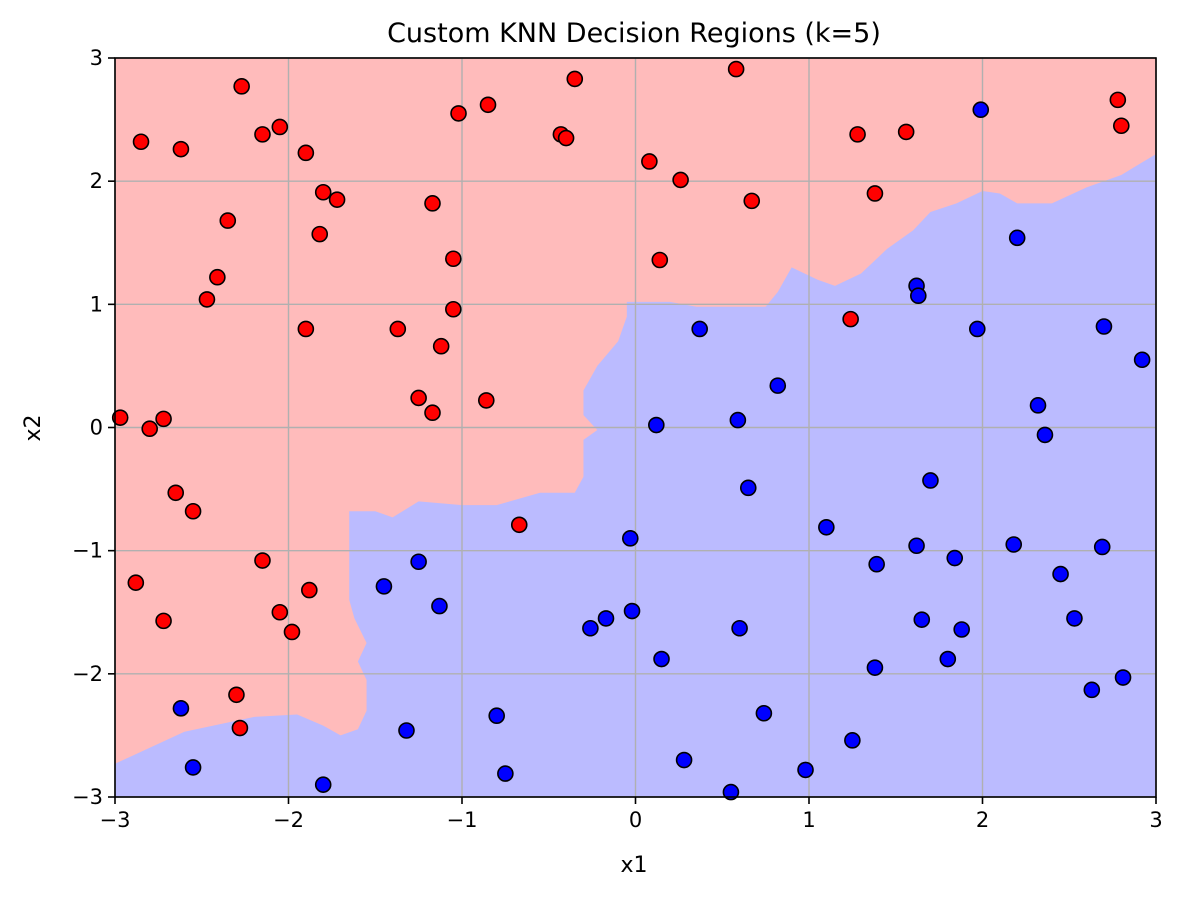  I want to click on x-tick-label: 0, so click(635, 820).